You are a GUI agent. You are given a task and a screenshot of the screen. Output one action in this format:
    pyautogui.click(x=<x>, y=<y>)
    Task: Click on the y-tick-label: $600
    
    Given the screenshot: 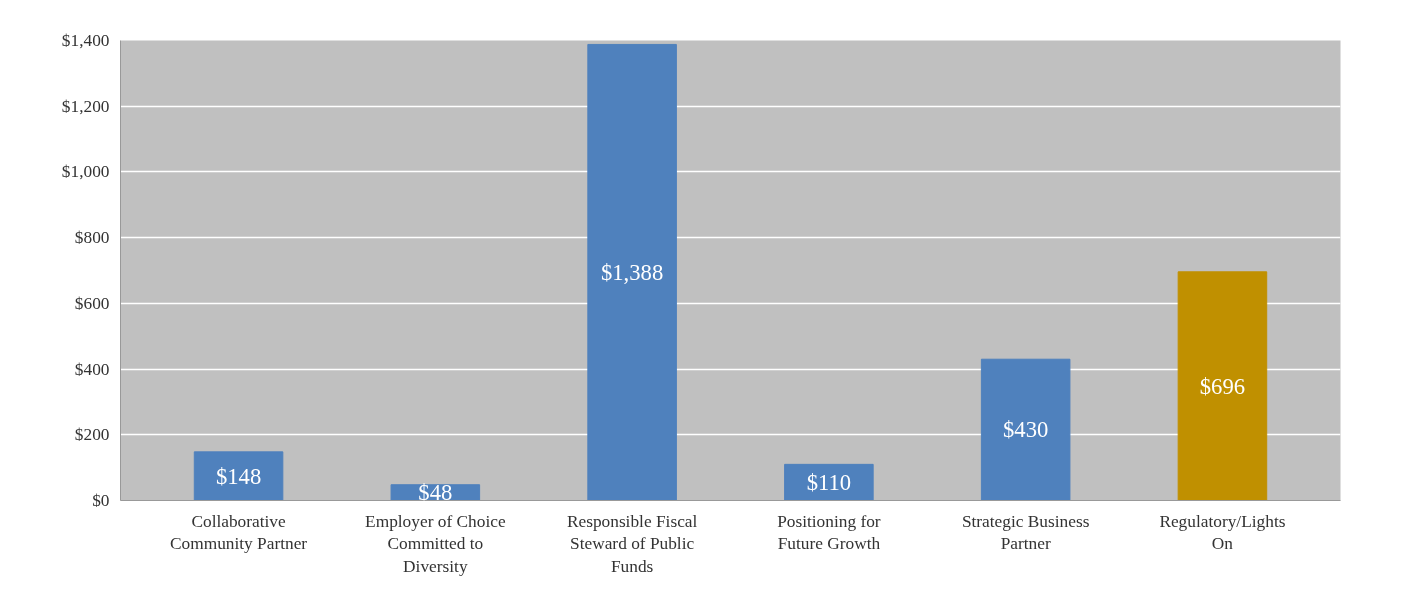 What is the action you would take?
    pyautogui.click(x=92, y=303)
    